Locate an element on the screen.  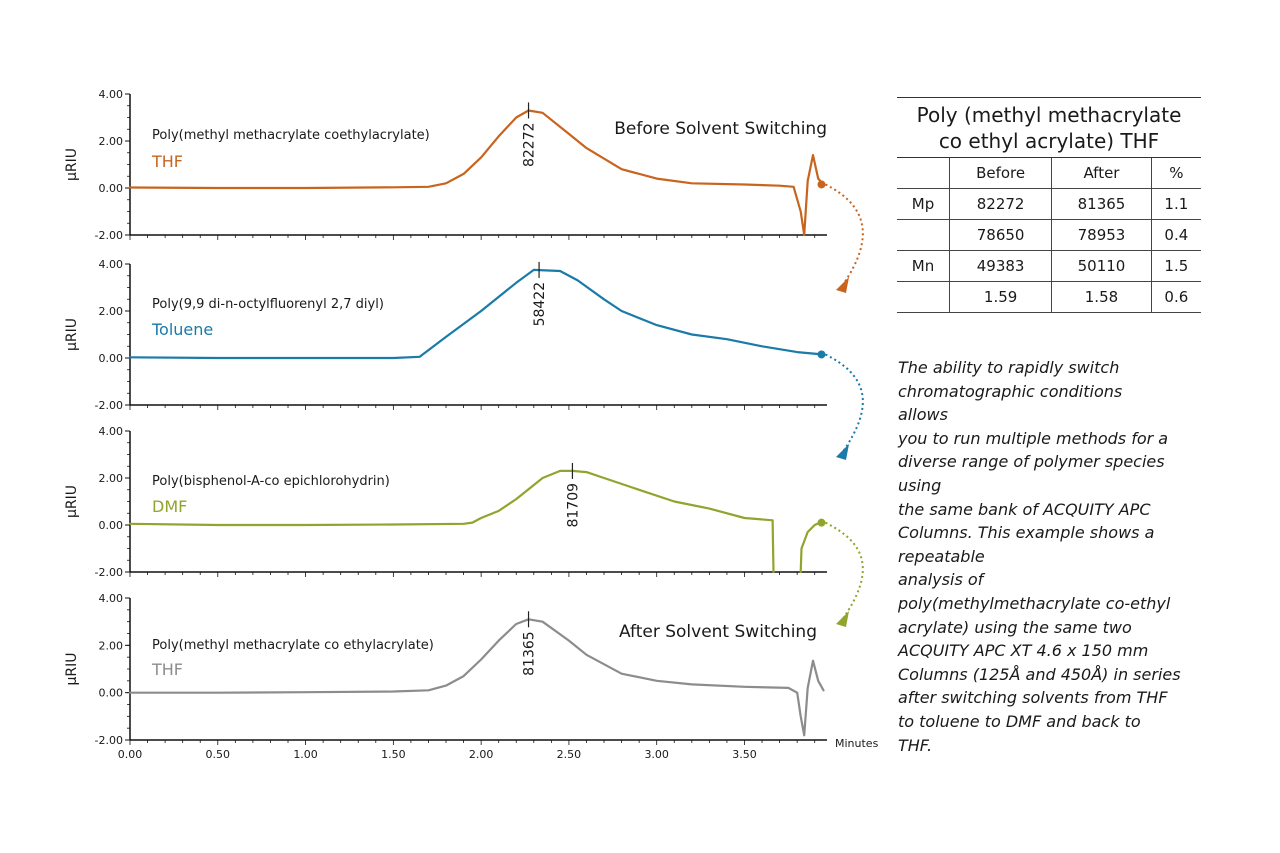
description-line: acrylate) using the same two is located at coordinates (1015, 627).